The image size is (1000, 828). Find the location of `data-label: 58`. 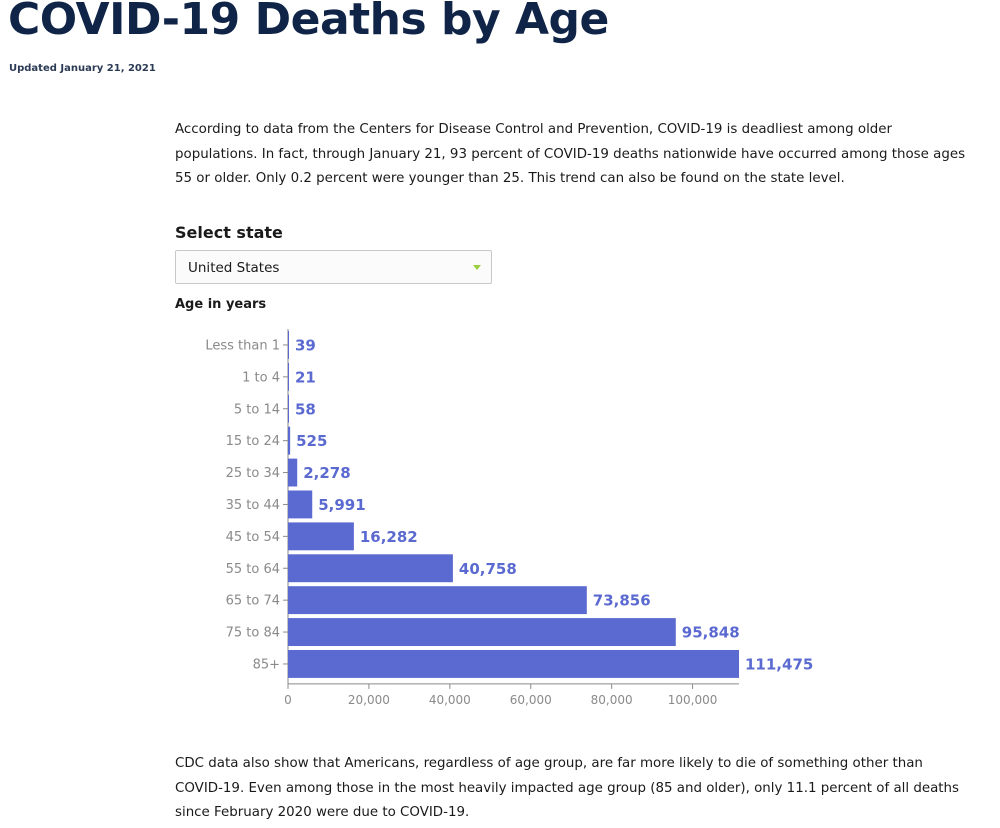

data-label: 58 is located at coordinates (305, 409).